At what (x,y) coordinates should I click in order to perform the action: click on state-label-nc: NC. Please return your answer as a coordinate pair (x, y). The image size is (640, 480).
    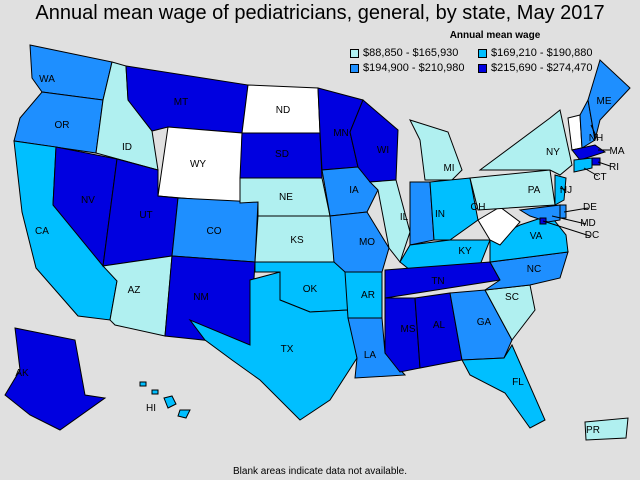
    Looking at the image, I should click on (534, 269).